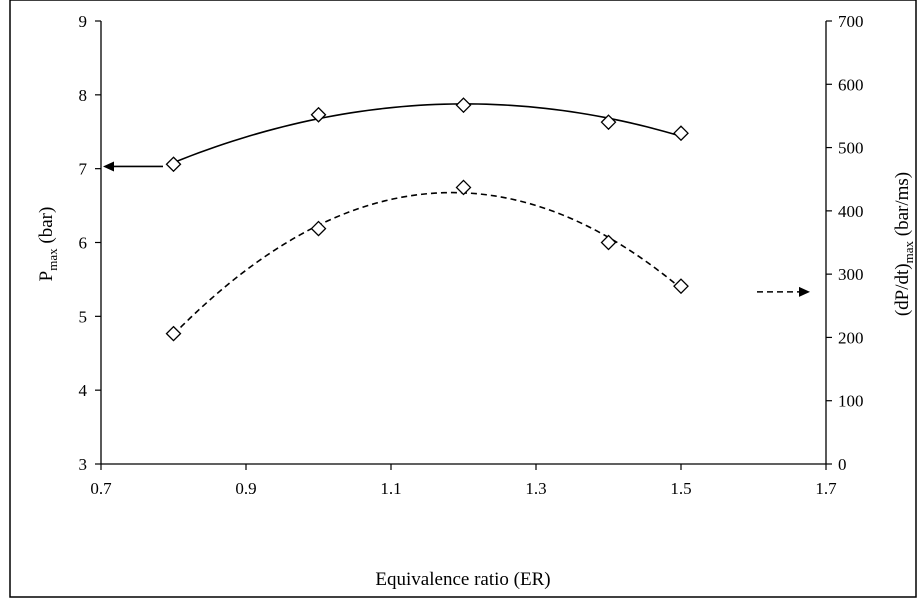 This screenshot has width=917, height=603. What do you see at coordinates (101, 488) in the screenshot?
I see `x-tick-label: 0.7` at bounding box center [101, 488].